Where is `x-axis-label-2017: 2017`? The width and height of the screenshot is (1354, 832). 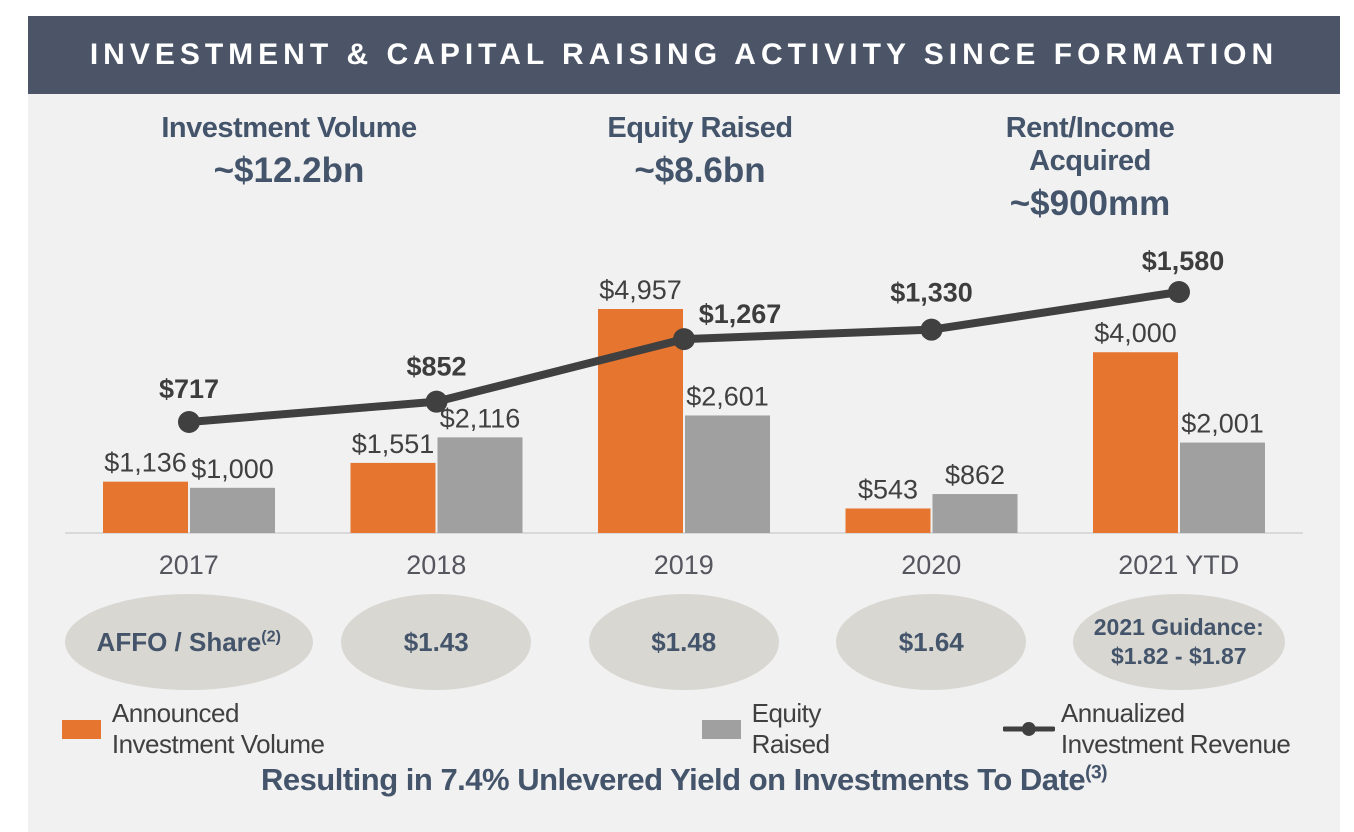
x-axis-label-2017: 2017 is located at coordinates (188, 565).